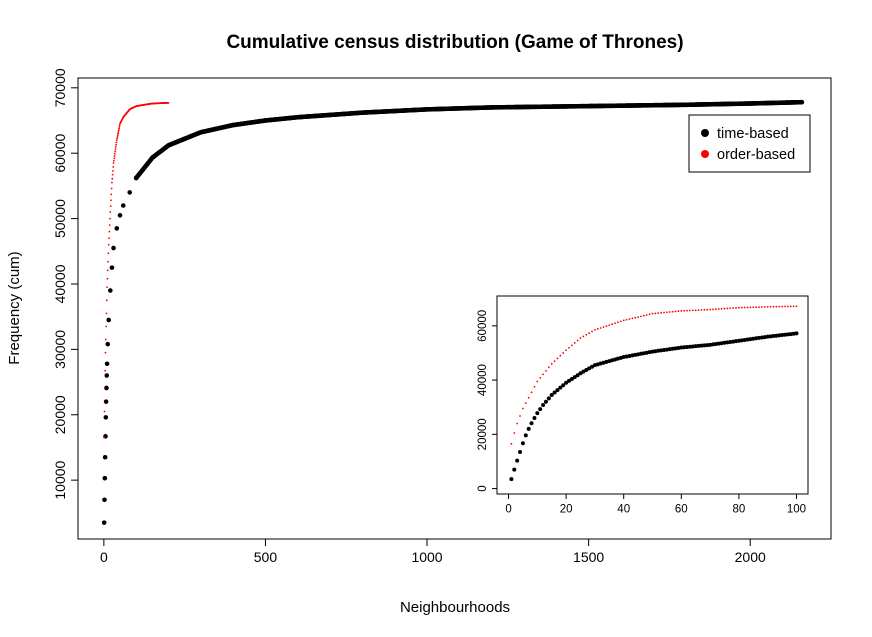 This screenshot has height=637, width=872. I want to click on inset-plot-frame, so click(652, 395).